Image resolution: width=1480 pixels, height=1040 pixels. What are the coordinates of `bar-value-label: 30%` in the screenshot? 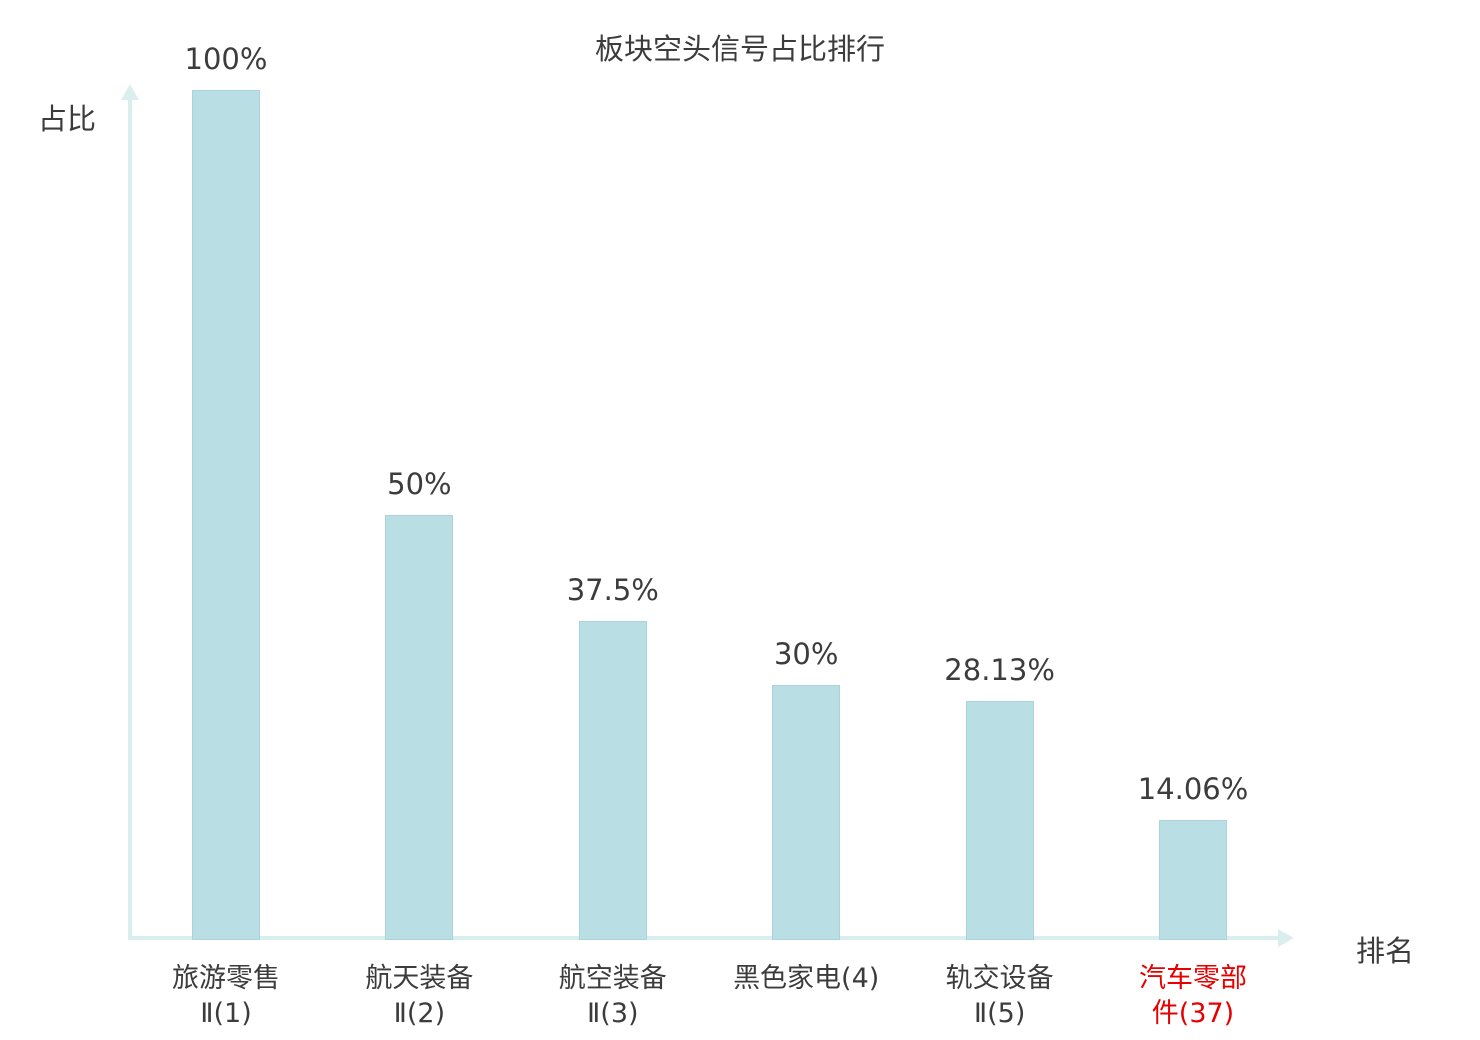 It's located at (806, 654).